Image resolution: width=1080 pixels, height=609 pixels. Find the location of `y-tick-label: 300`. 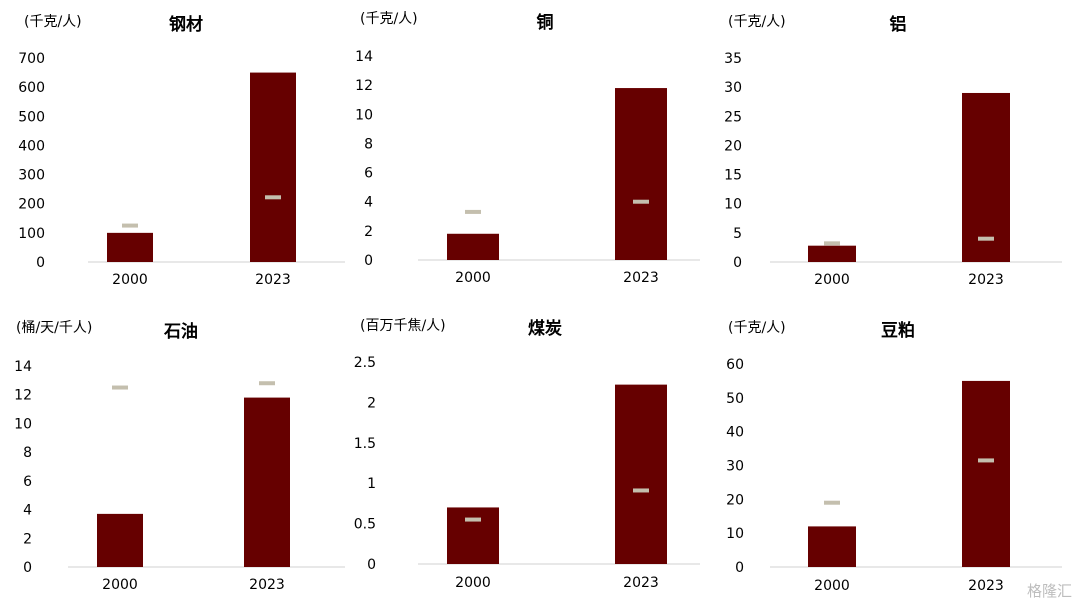

y-tick-label: 300 is located at coordinates (31, 176).